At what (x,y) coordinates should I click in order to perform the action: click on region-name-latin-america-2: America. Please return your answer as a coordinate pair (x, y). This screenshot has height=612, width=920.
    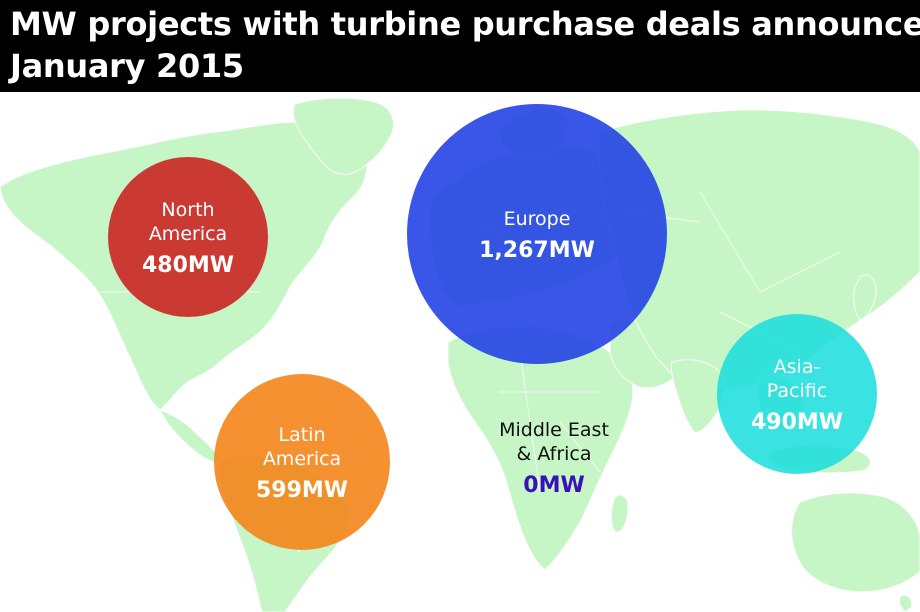
    Looking at the image, I should click on (302, 459).